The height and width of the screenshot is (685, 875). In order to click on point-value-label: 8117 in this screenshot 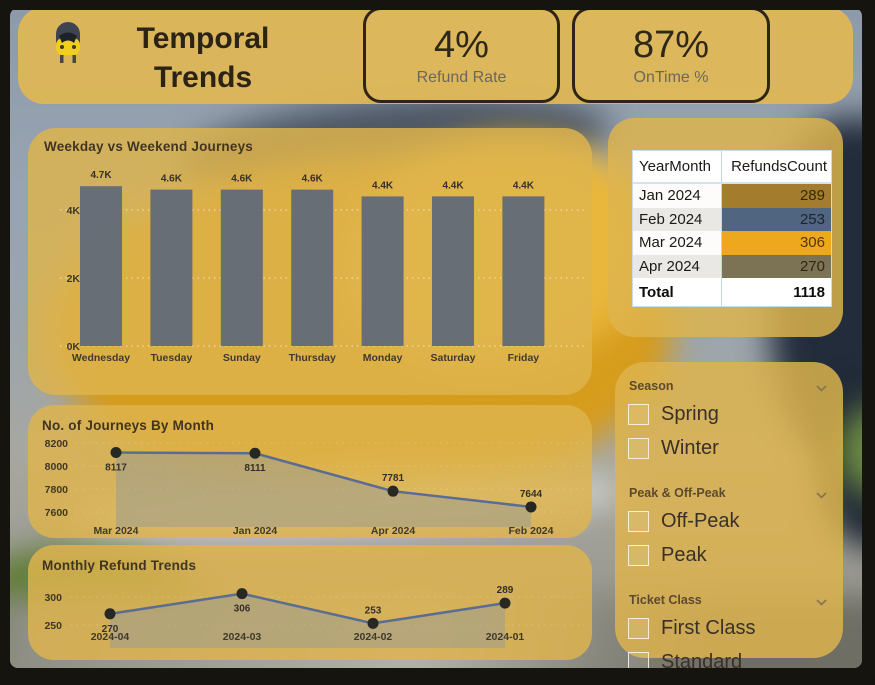, I will do `click(116, 468)`.